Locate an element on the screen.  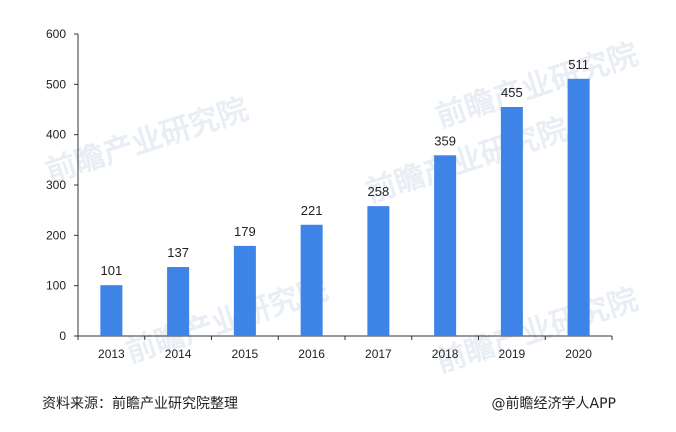
data-label-2015: 179 is located at coordinates (245, 231).